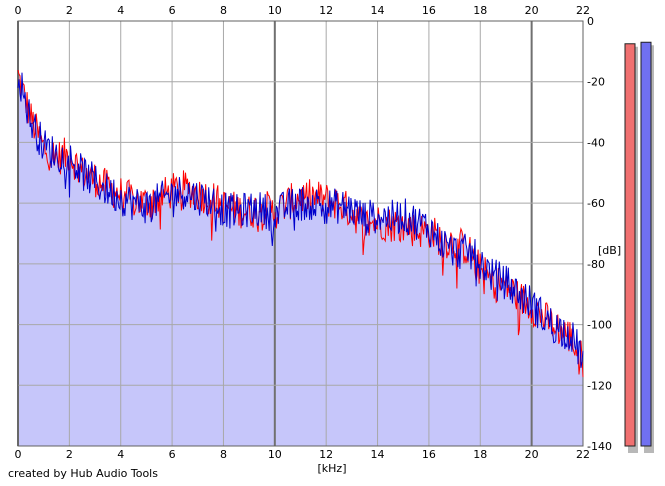 The height and width of the screenshot is (486, 665). What do you see at coordinates (18, 454) in the screenshot?
I see `x-tick-label-bottom: 0` at bounding box center [18, 454].